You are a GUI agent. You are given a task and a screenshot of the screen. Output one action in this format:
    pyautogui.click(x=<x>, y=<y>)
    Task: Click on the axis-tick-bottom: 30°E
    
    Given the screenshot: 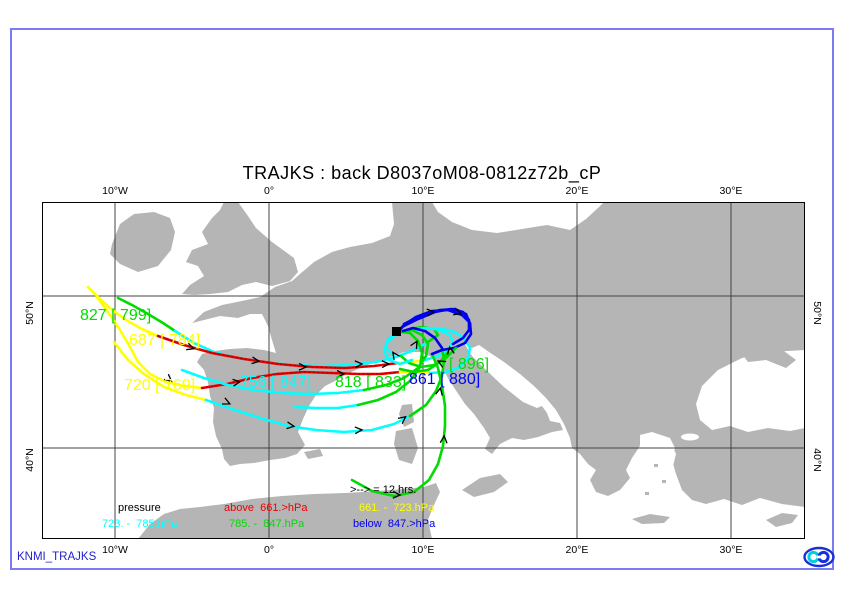 What is the action you would take?
    pyautogui.click(x=731, y=550)
    